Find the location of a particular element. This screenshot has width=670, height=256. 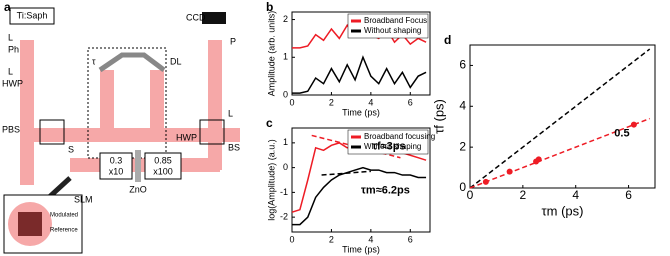

label: ZnO is located at coordinates (138, 189).